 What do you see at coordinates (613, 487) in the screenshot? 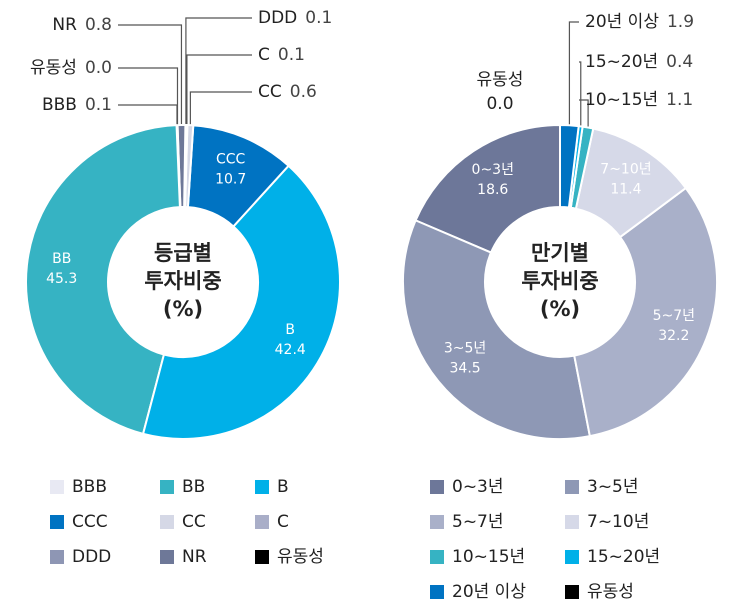
I see `legend-label: 3~5년` at bounding box center [613, 487].